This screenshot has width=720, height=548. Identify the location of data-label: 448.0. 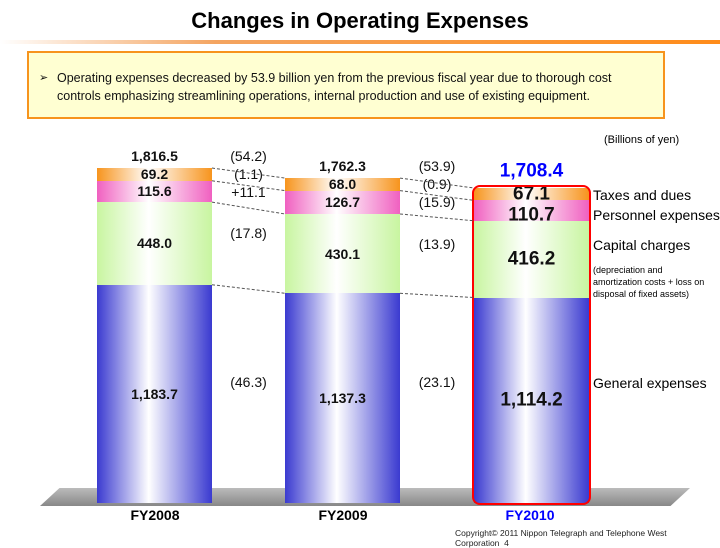
(154, 243).